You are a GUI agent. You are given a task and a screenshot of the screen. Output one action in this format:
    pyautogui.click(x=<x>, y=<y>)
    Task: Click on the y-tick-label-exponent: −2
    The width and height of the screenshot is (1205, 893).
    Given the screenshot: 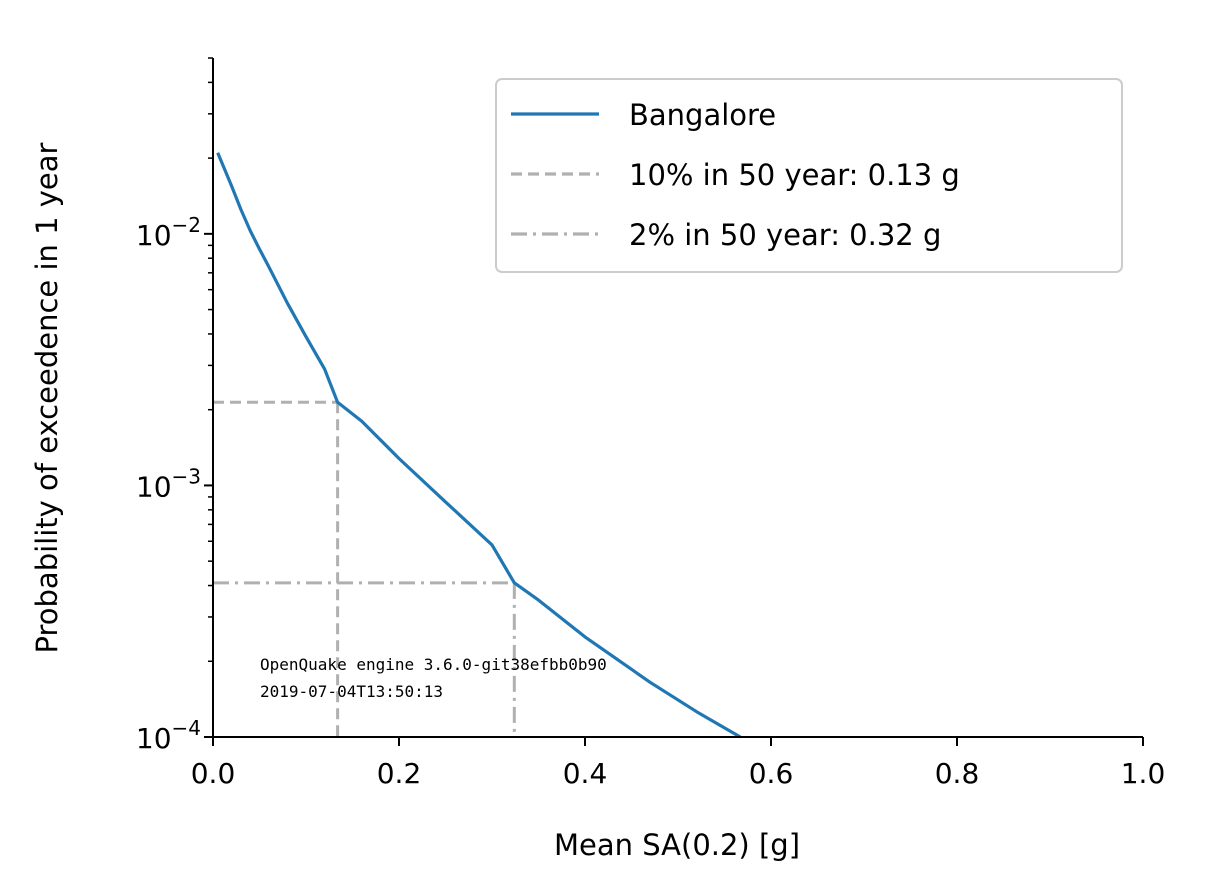 What is the action you would take?
    pyautogui.click(x=186, y=225)
    